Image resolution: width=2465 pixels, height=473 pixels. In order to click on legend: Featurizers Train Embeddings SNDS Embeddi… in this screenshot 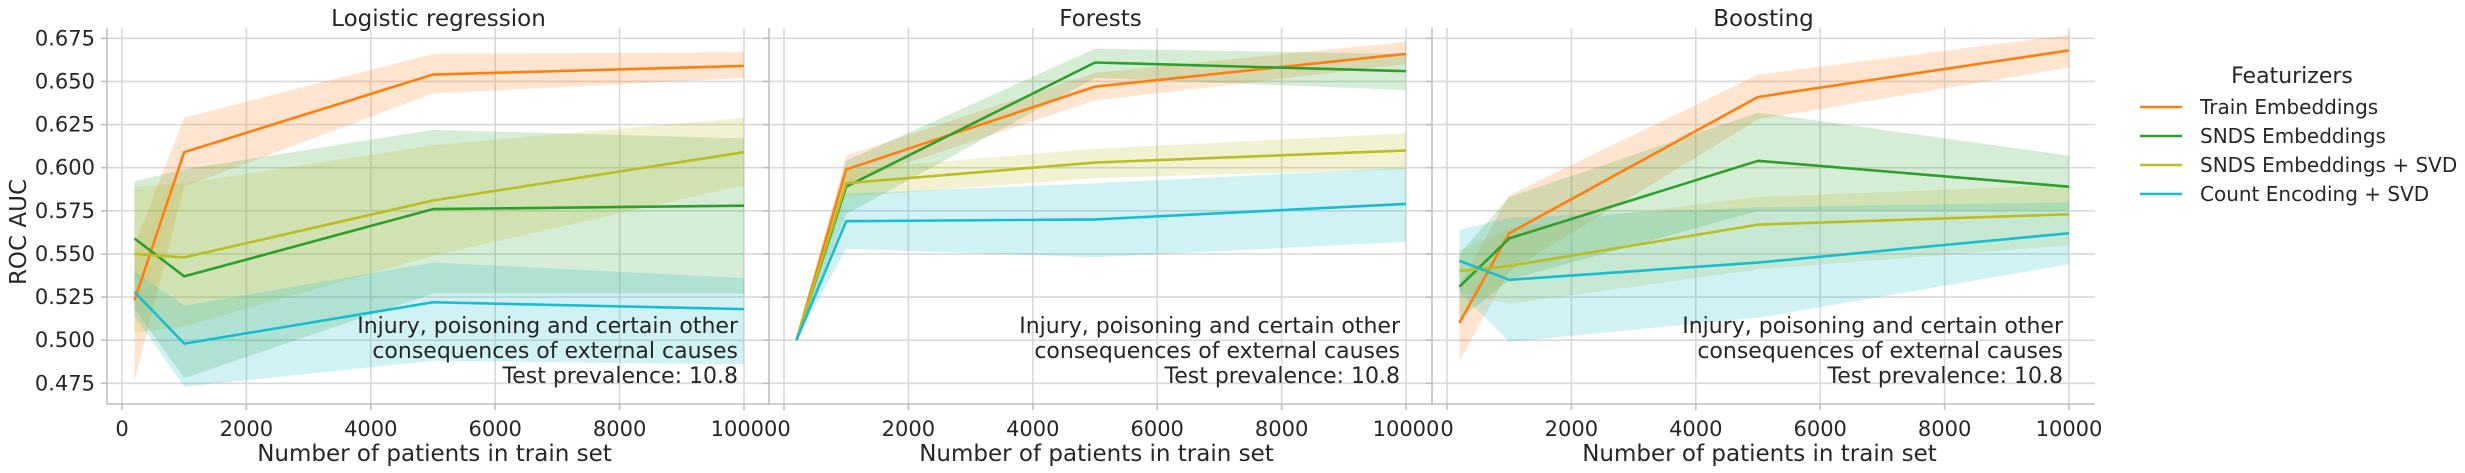, I will do `click(2298, 135)`.